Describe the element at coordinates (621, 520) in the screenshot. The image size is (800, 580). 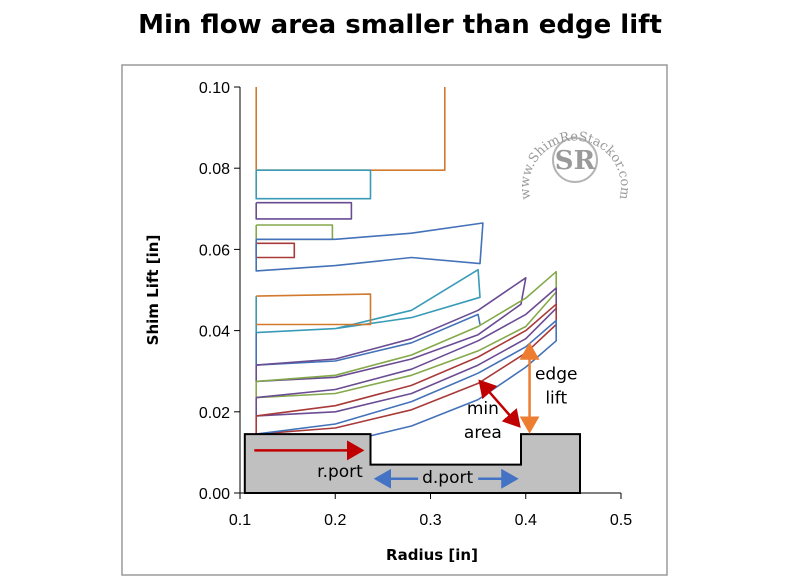
I see `x-tick-label: 0.5` at that location.